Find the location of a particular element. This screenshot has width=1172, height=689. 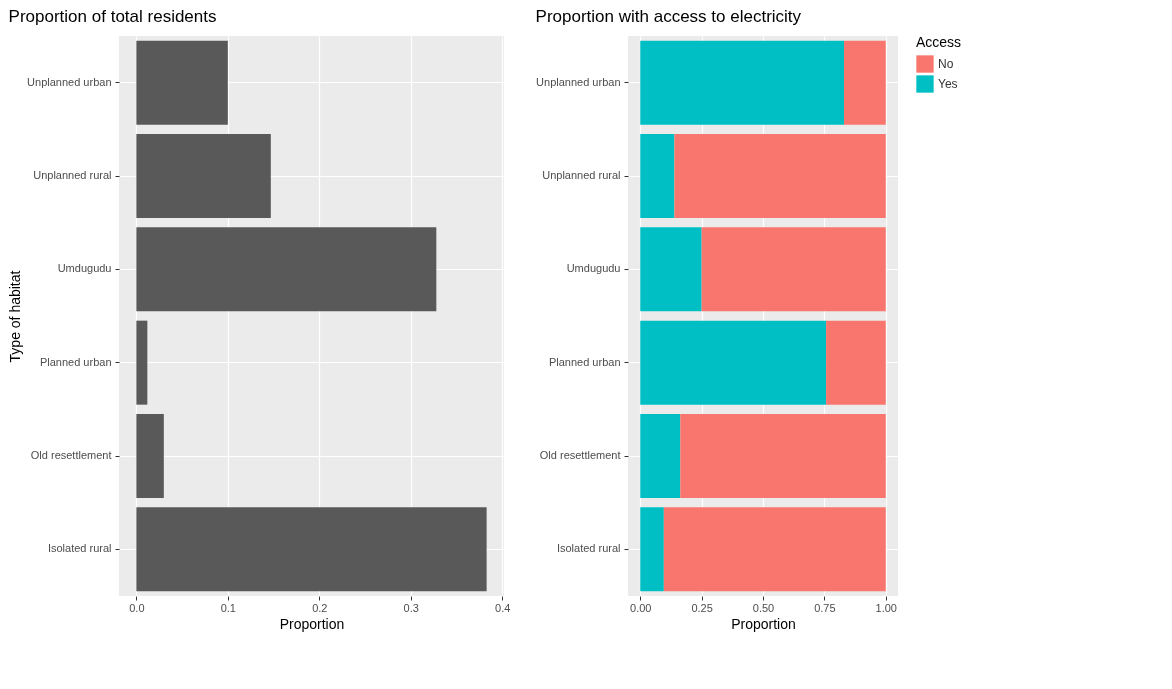

legend-label: No is located at coordinates (946, 64).